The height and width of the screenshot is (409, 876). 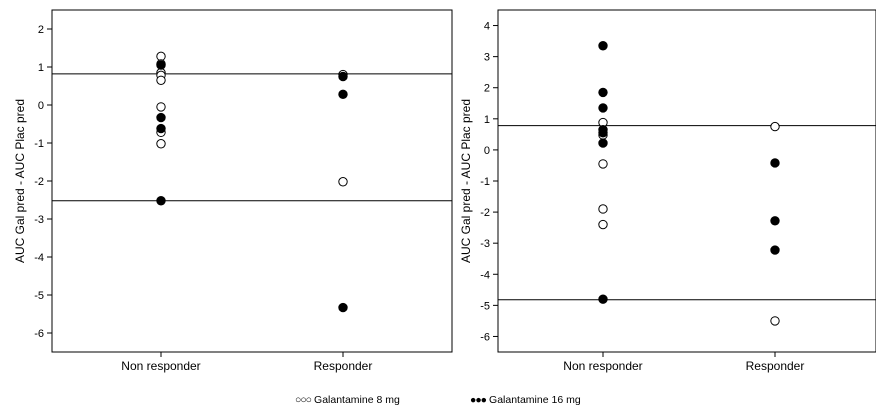 I want to click on legend-label-8mg: Galantamine 8 mg, so click(x=357, y=400).